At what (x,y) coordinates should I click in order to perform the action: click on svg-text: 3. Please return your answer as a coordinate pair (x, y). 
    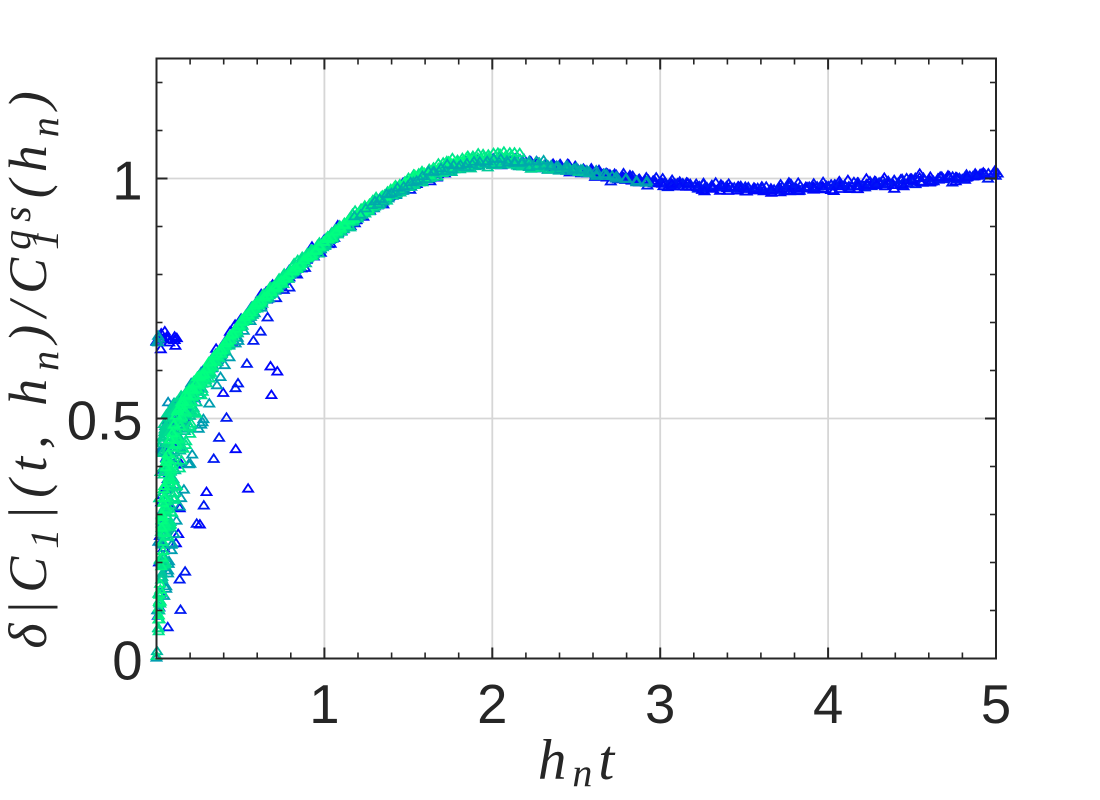
    Looking at the image, I should click on (660, 704).